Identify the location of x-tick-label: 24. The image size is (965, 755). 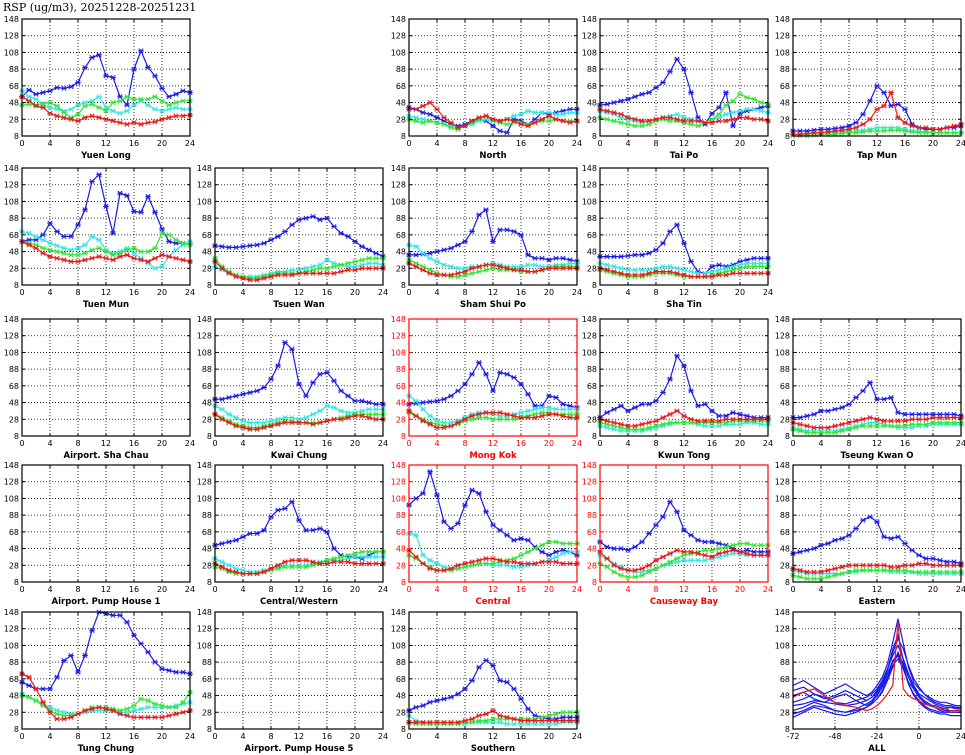
(577, 143).